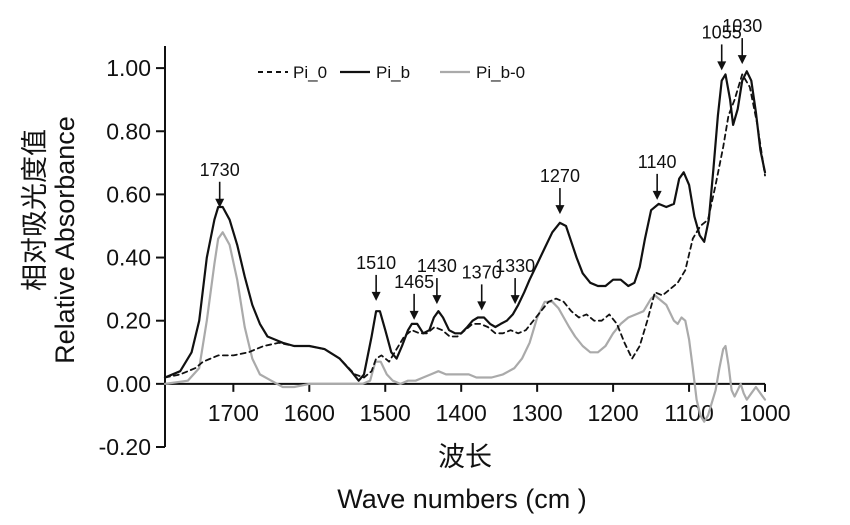  Describe the element at coordinates (309, 413) in the screenshot. I see `x-tick-label: 1600` at that location.